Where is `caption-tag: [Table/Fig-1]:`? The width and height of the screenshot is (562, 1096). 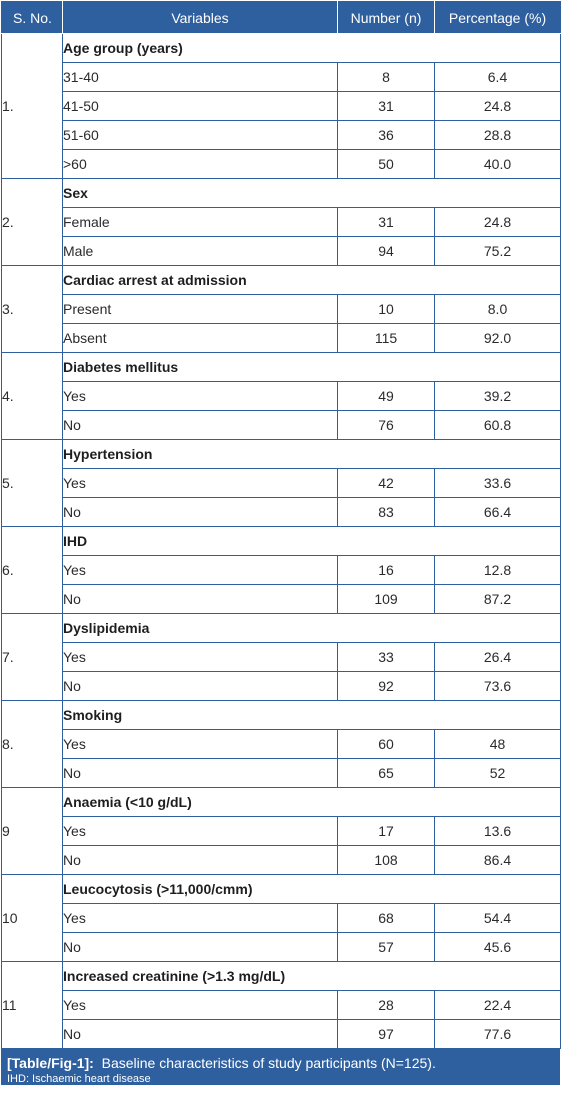 caption-tag: [Table/Fig-1]: is located at coordinates (50, 1063).